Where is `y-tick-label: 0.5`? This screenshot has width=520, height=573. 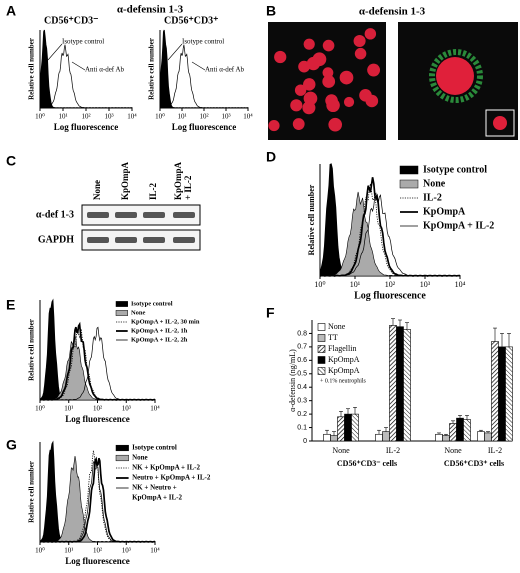 y-tick-label: 0.5 is located at coordinates (302, 374).